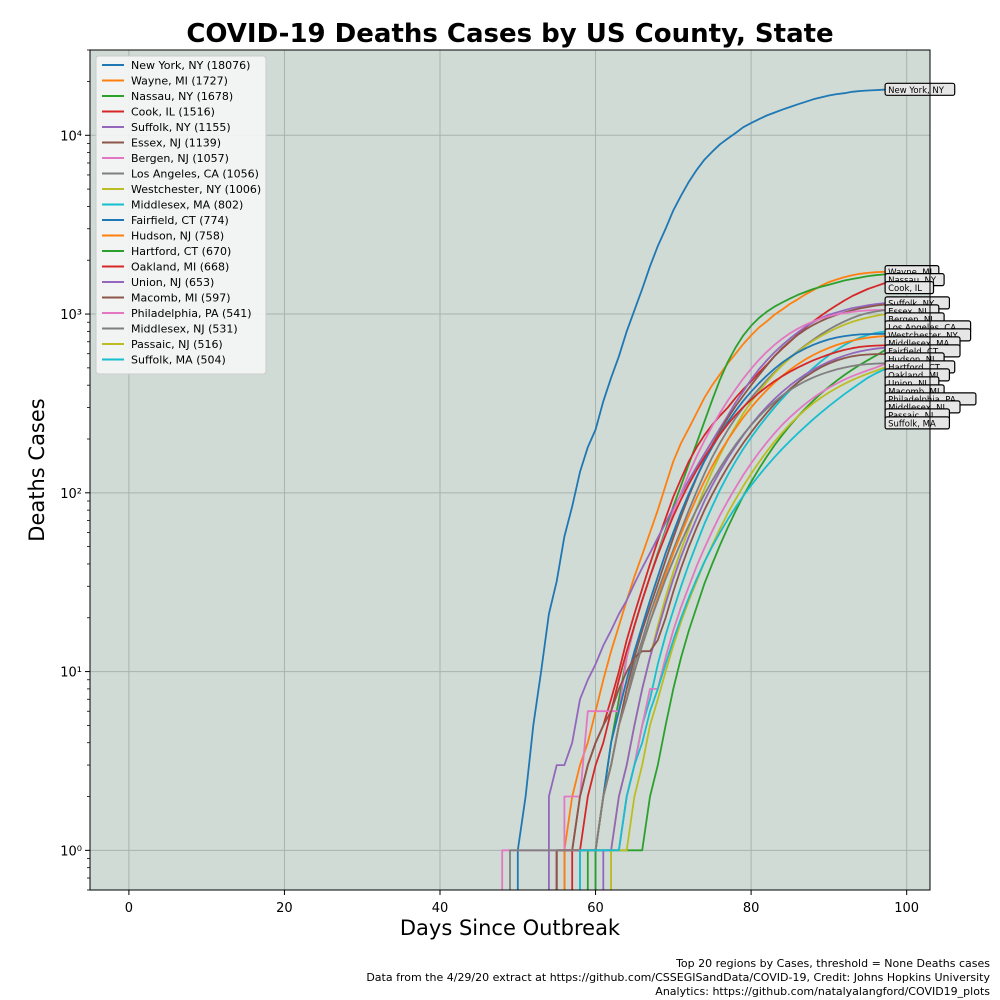  I want to click on legend-label: Cook, IL (1516), so click(173, 112).